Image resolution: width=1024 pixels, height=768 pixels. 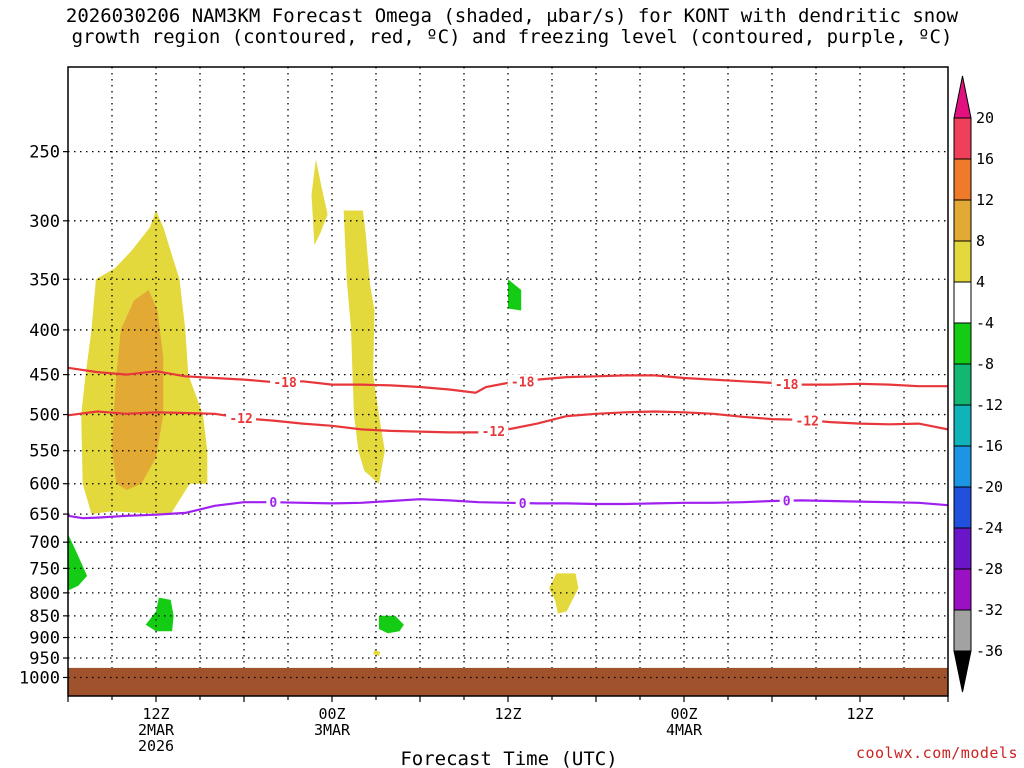 What do you see at coordinates (240, 419) in the screenshot?
I see `contour-label-minus12-1: -12` at bounding box center [240, 419].